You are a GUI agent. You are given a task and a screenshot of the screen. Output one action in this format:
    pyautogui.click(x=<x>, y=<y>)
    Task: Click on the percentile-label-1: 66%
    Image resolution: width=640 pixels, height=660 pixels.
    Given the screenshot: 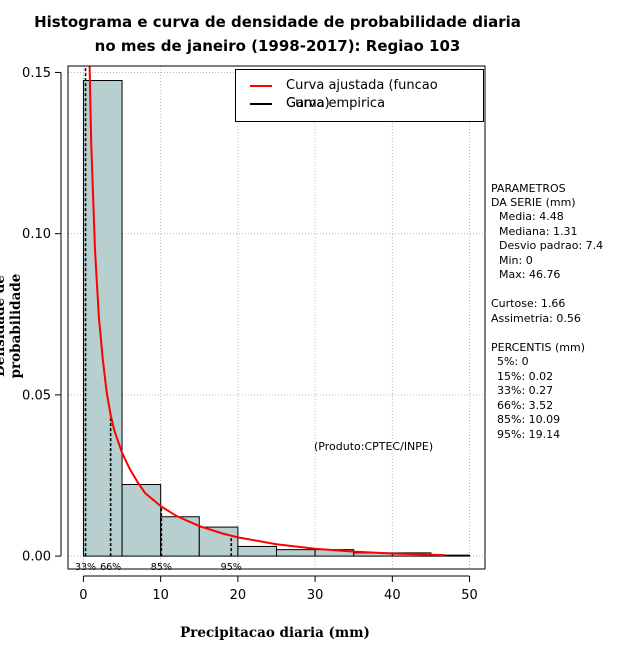 What is the action you would take?
    pyautogui.click(x=110, y=567)
    